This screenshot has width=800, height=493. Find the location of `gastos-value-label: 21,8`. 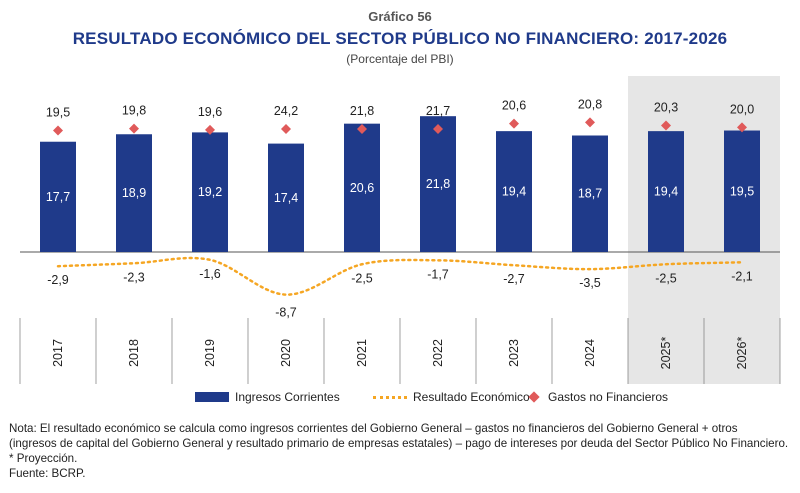

gastos-value-label: 21,8 is located at coordinates (362, 111).